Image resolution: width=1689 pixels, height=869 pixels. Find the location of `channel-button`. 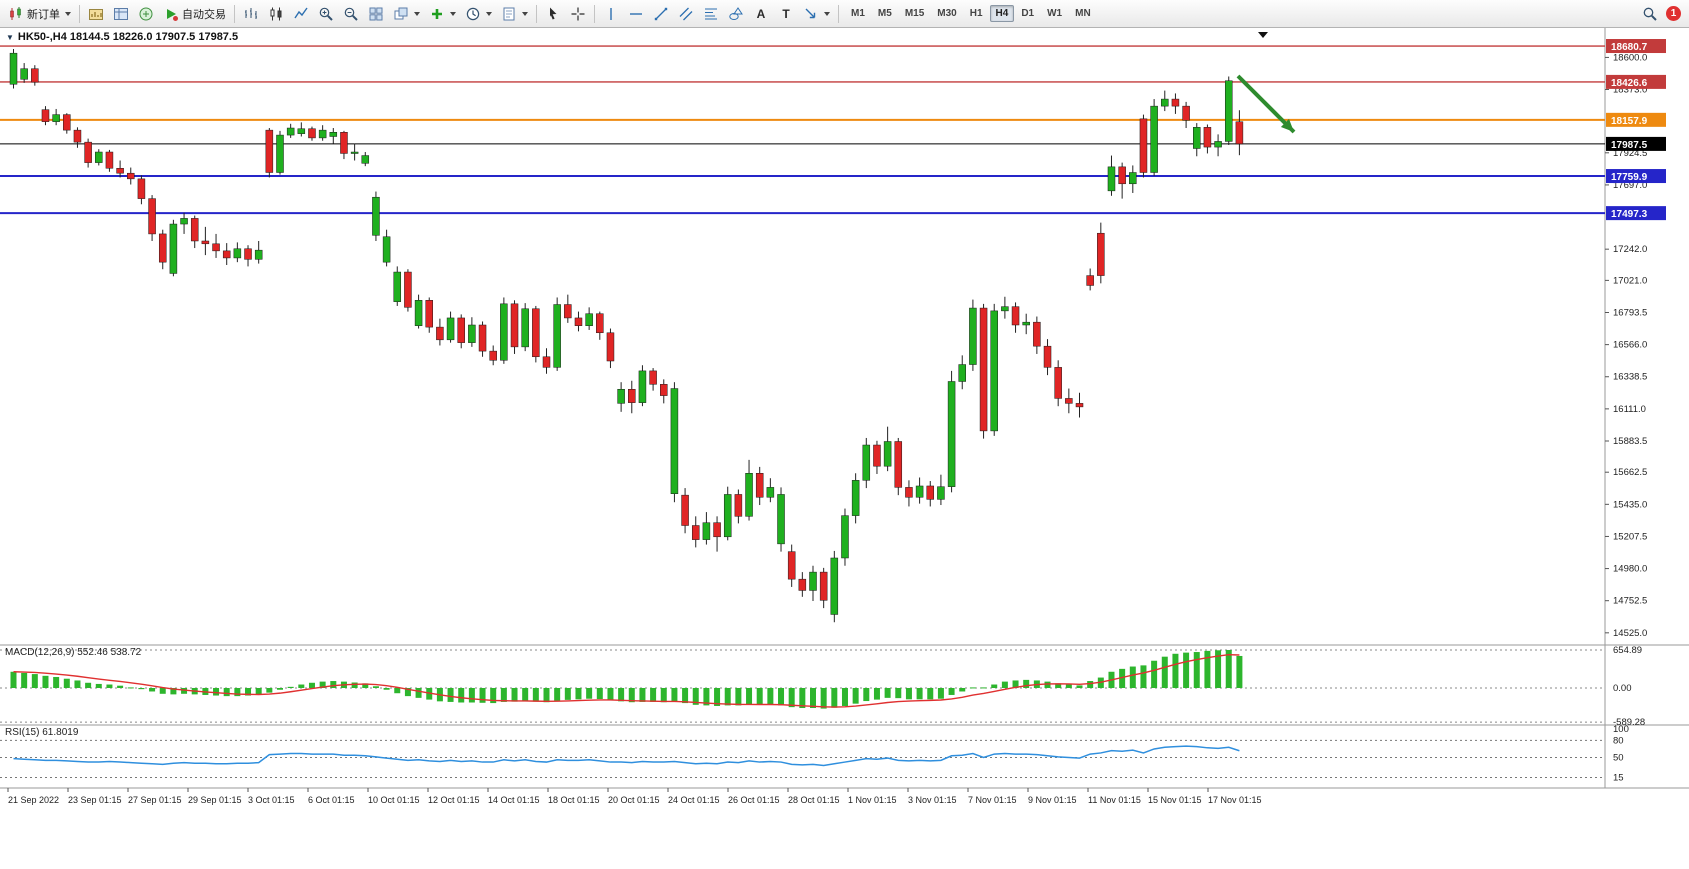

channel-button is located at coordinates (686, 14).